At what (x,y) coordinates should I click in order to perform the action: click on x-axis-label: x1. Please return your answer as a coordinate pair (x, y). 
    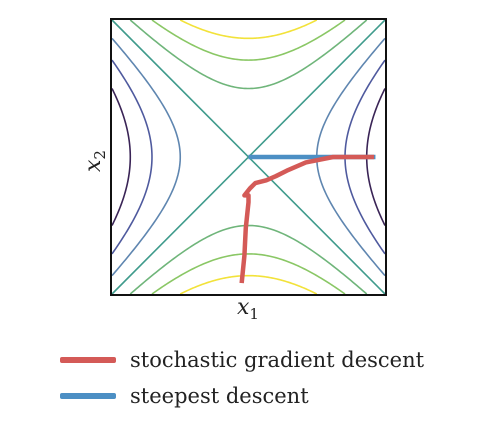
    Looking at the image, I should click on (248, 309).